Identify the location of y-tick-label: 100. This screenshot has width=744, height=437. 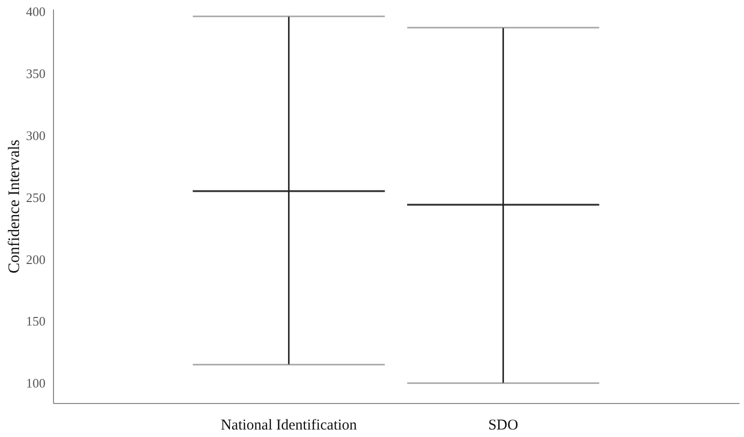
(36, 383).